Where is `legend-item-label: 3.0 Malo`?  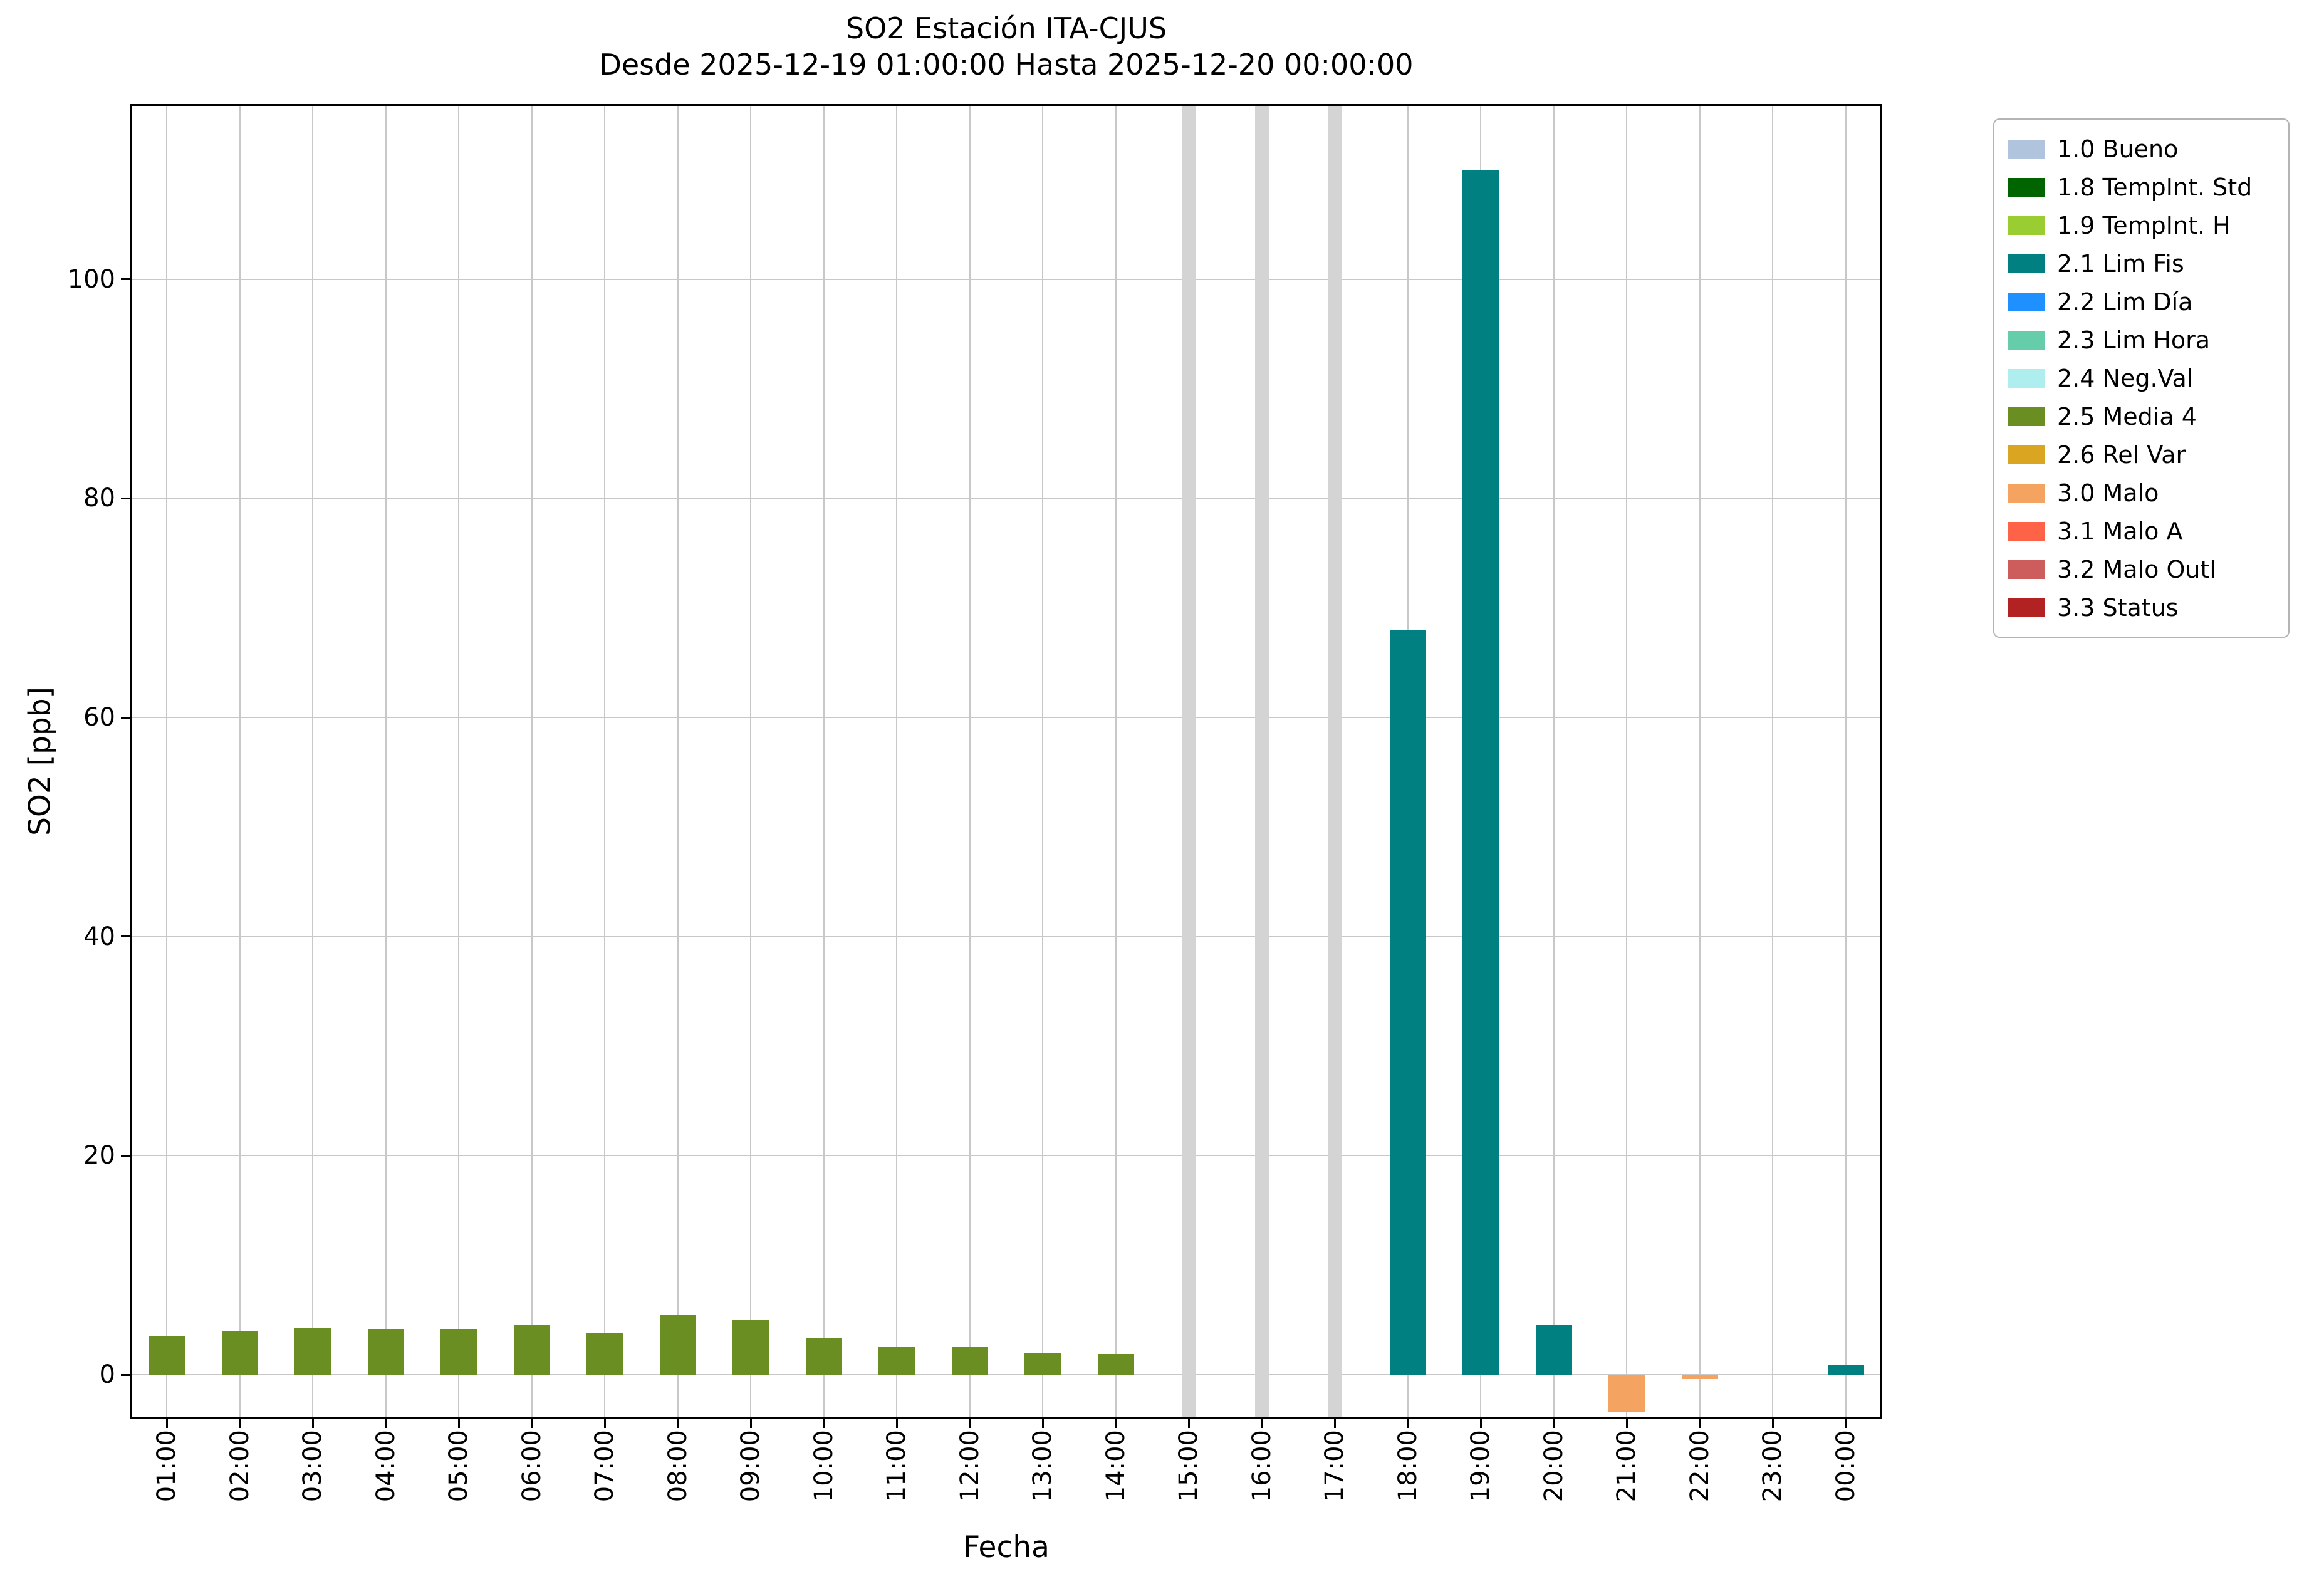 legend-item-label: 3.0 Malo is located at coordinates (2108, 493).